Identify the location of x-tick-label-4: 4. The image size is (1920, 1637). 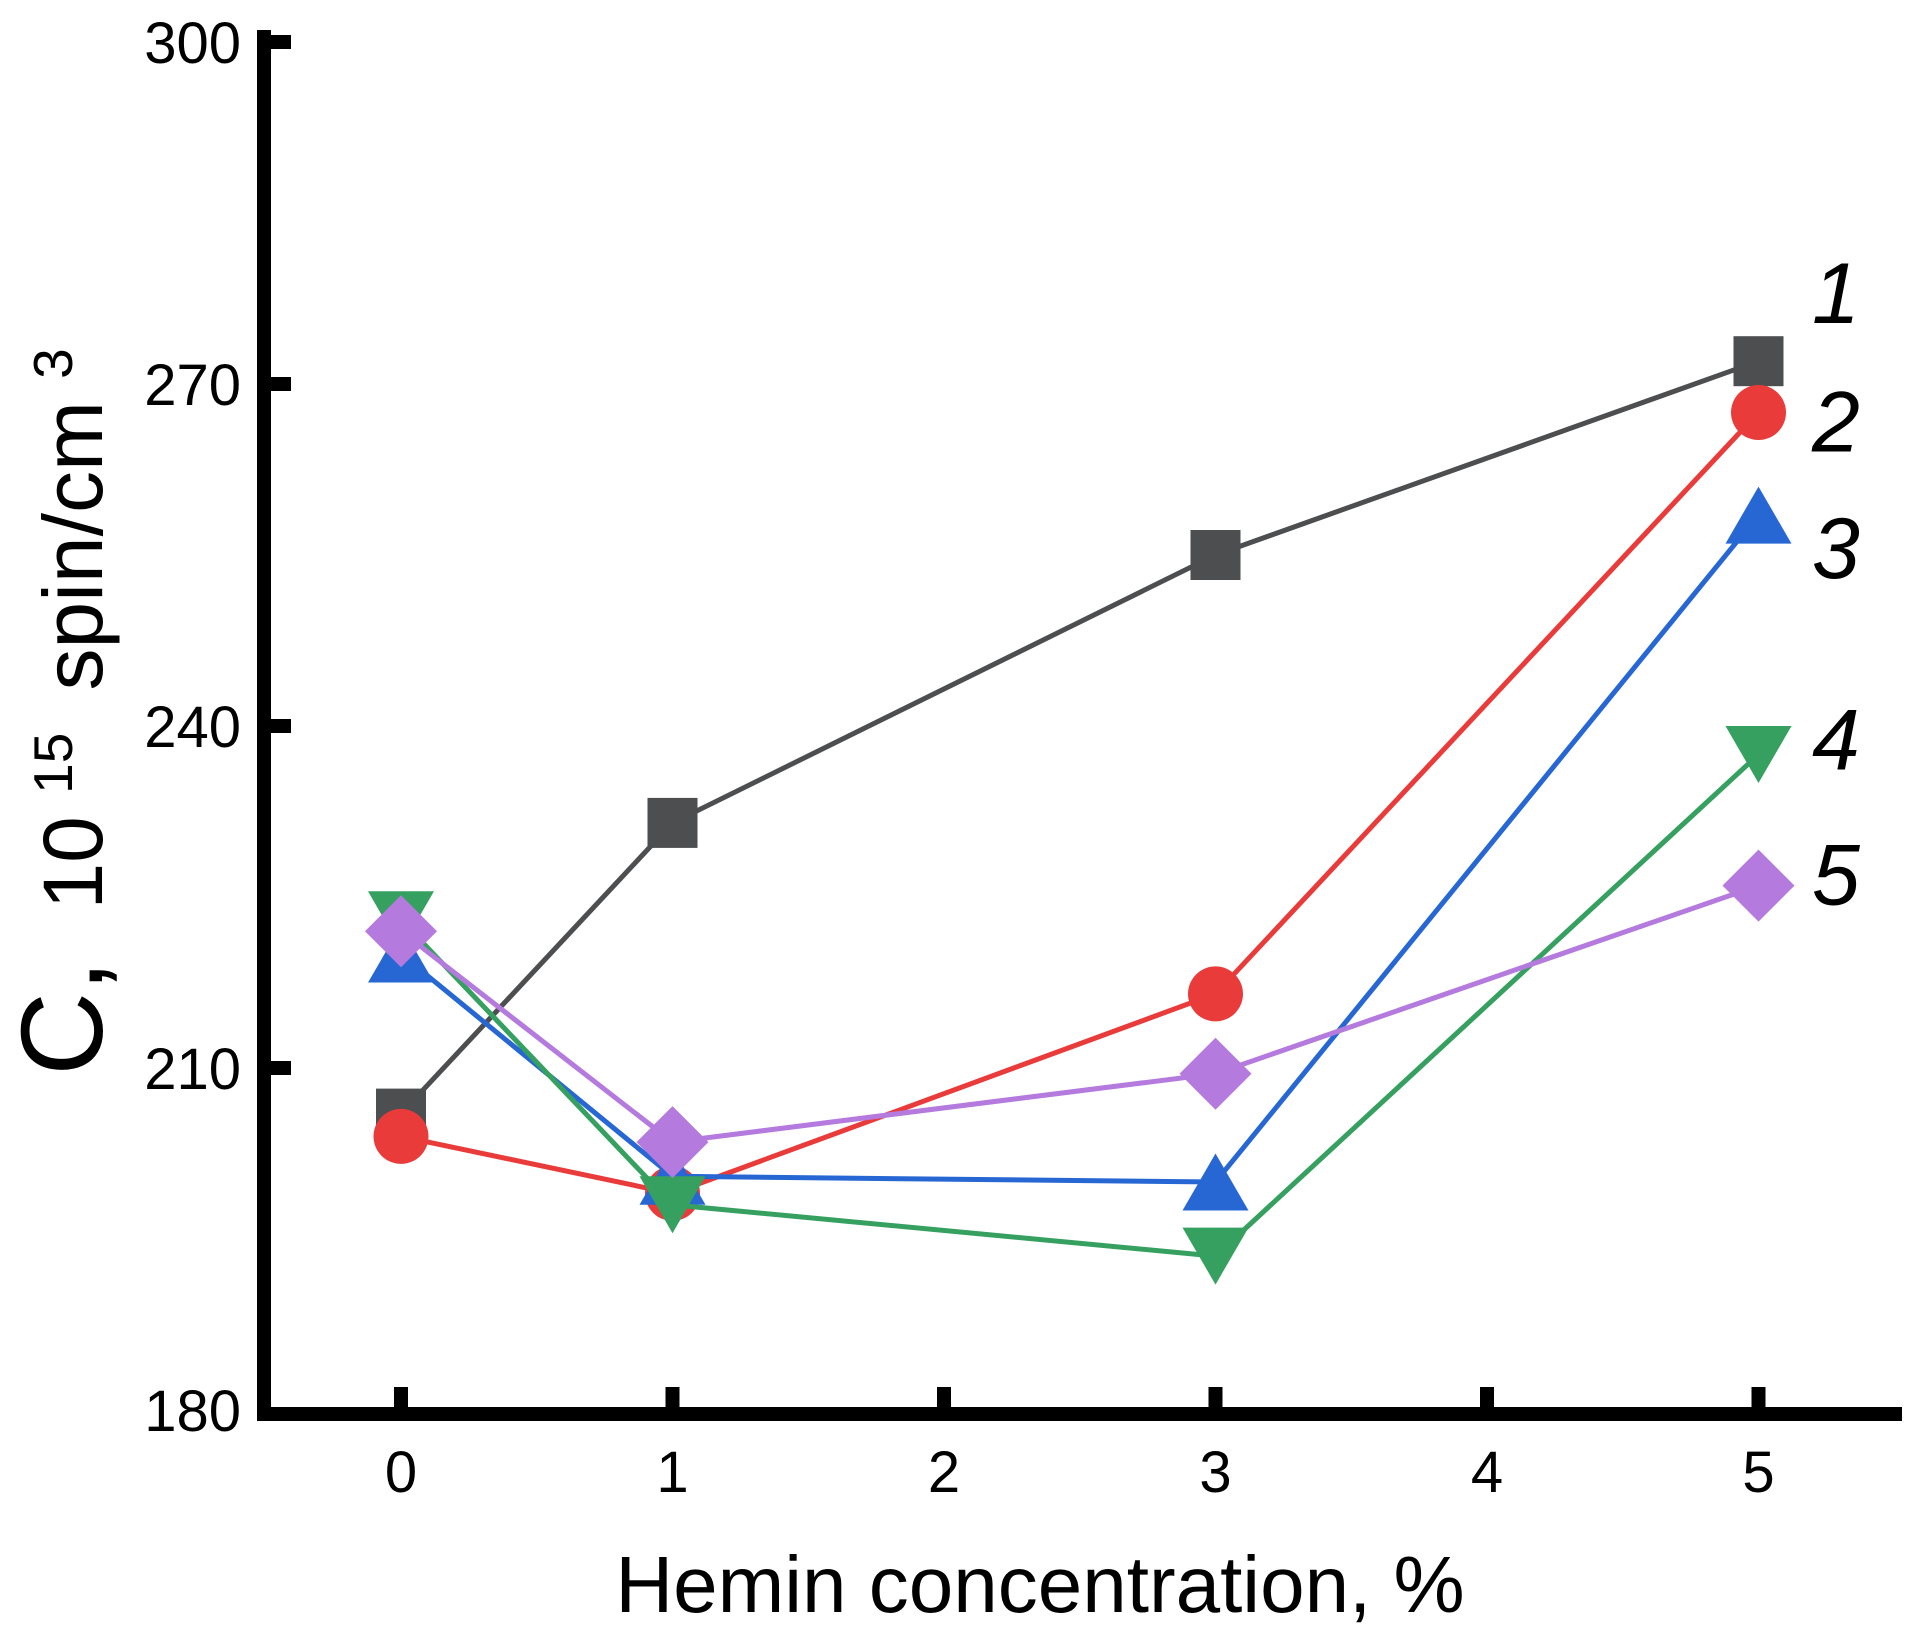
(1487, 1472).